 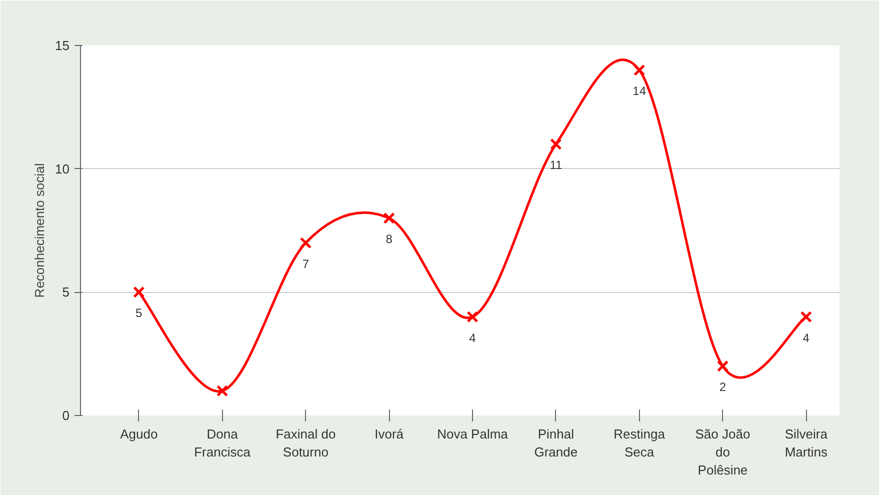 I want to click on data-label: 5, so click(x=139, y=313).